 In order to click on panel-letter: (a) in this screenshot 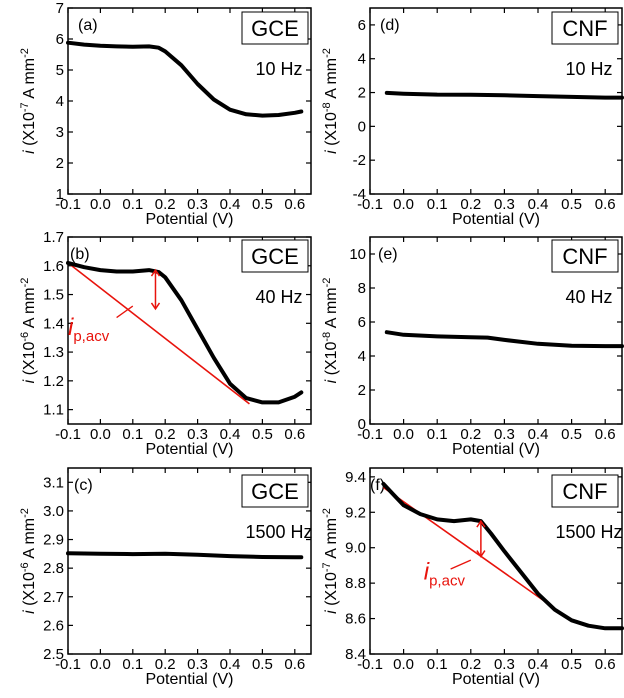, I will do `click(88, 25)`.